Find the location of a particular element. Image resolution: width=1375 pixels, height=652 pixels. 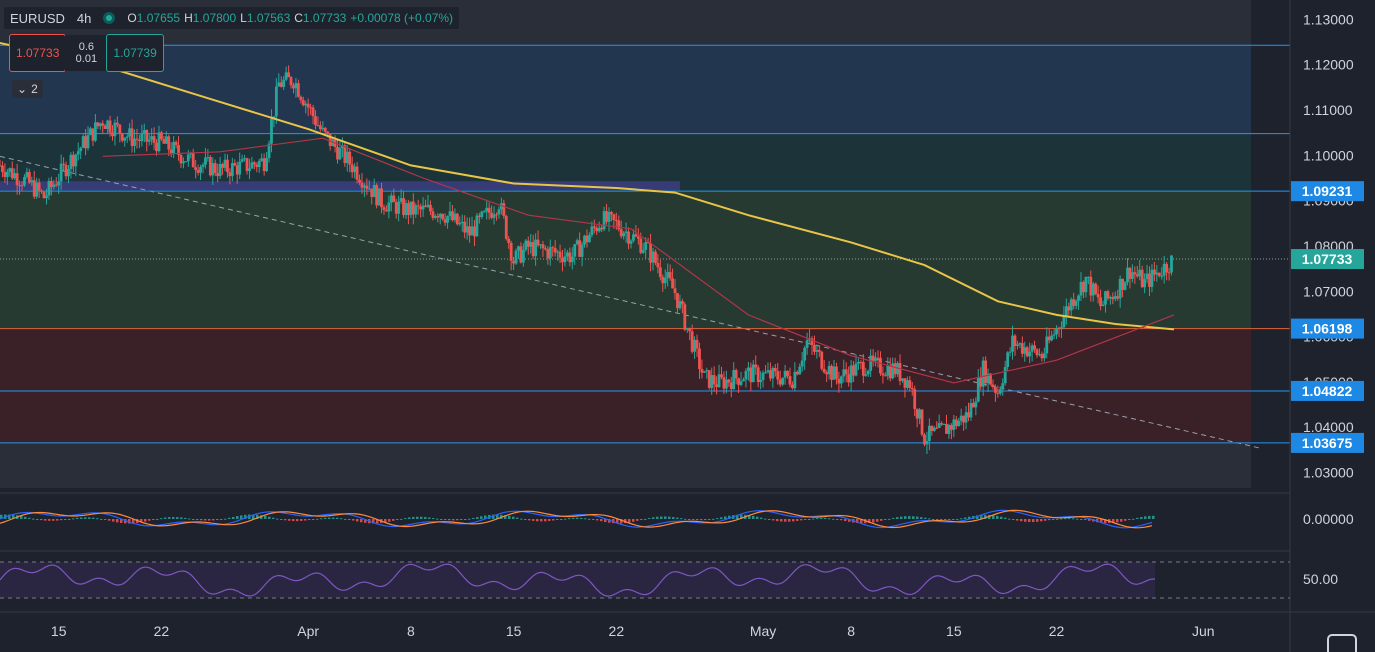

time-tick: 22 is located at coordinates (162, 631).